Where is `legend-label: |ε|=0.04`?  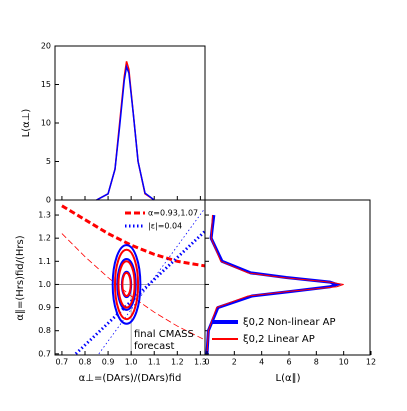 legend-label: |ε|=0.04 is located at coordinates (165, 226).